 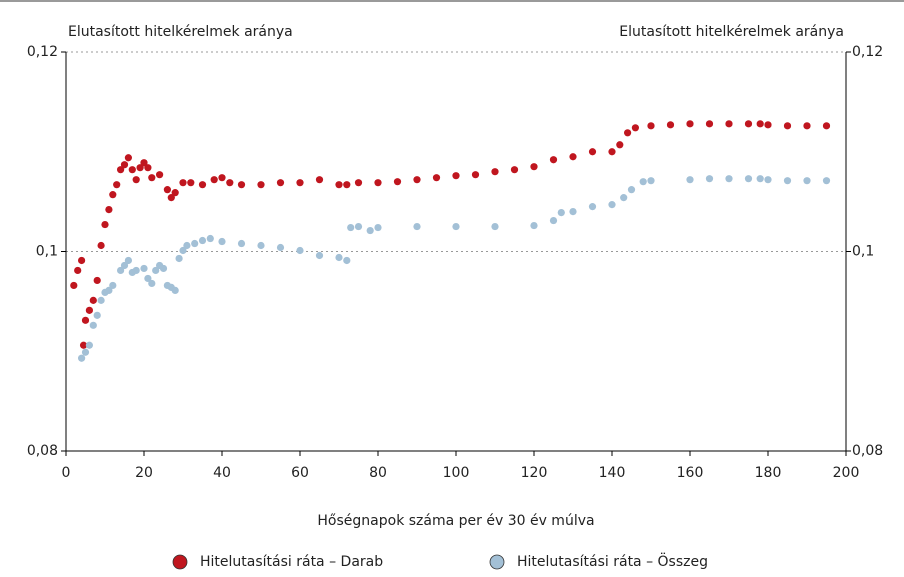 What do you see at coordinates (47, 252) in the screenshot?
I see `y-tick-label: 0,1` at bounding box center [47, 252].